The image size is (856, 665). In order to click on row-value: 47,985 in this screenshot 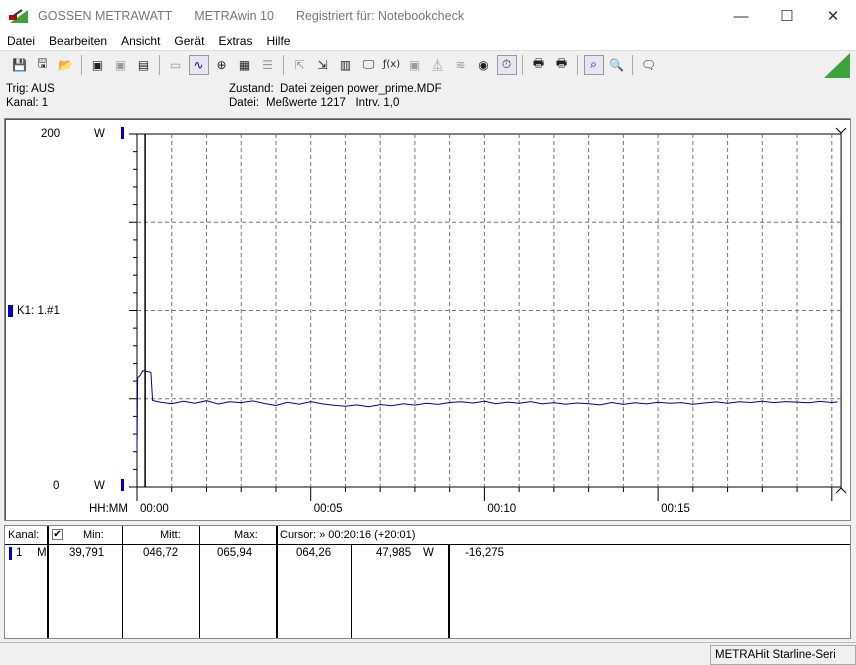, I will do `click(394, 553)`.